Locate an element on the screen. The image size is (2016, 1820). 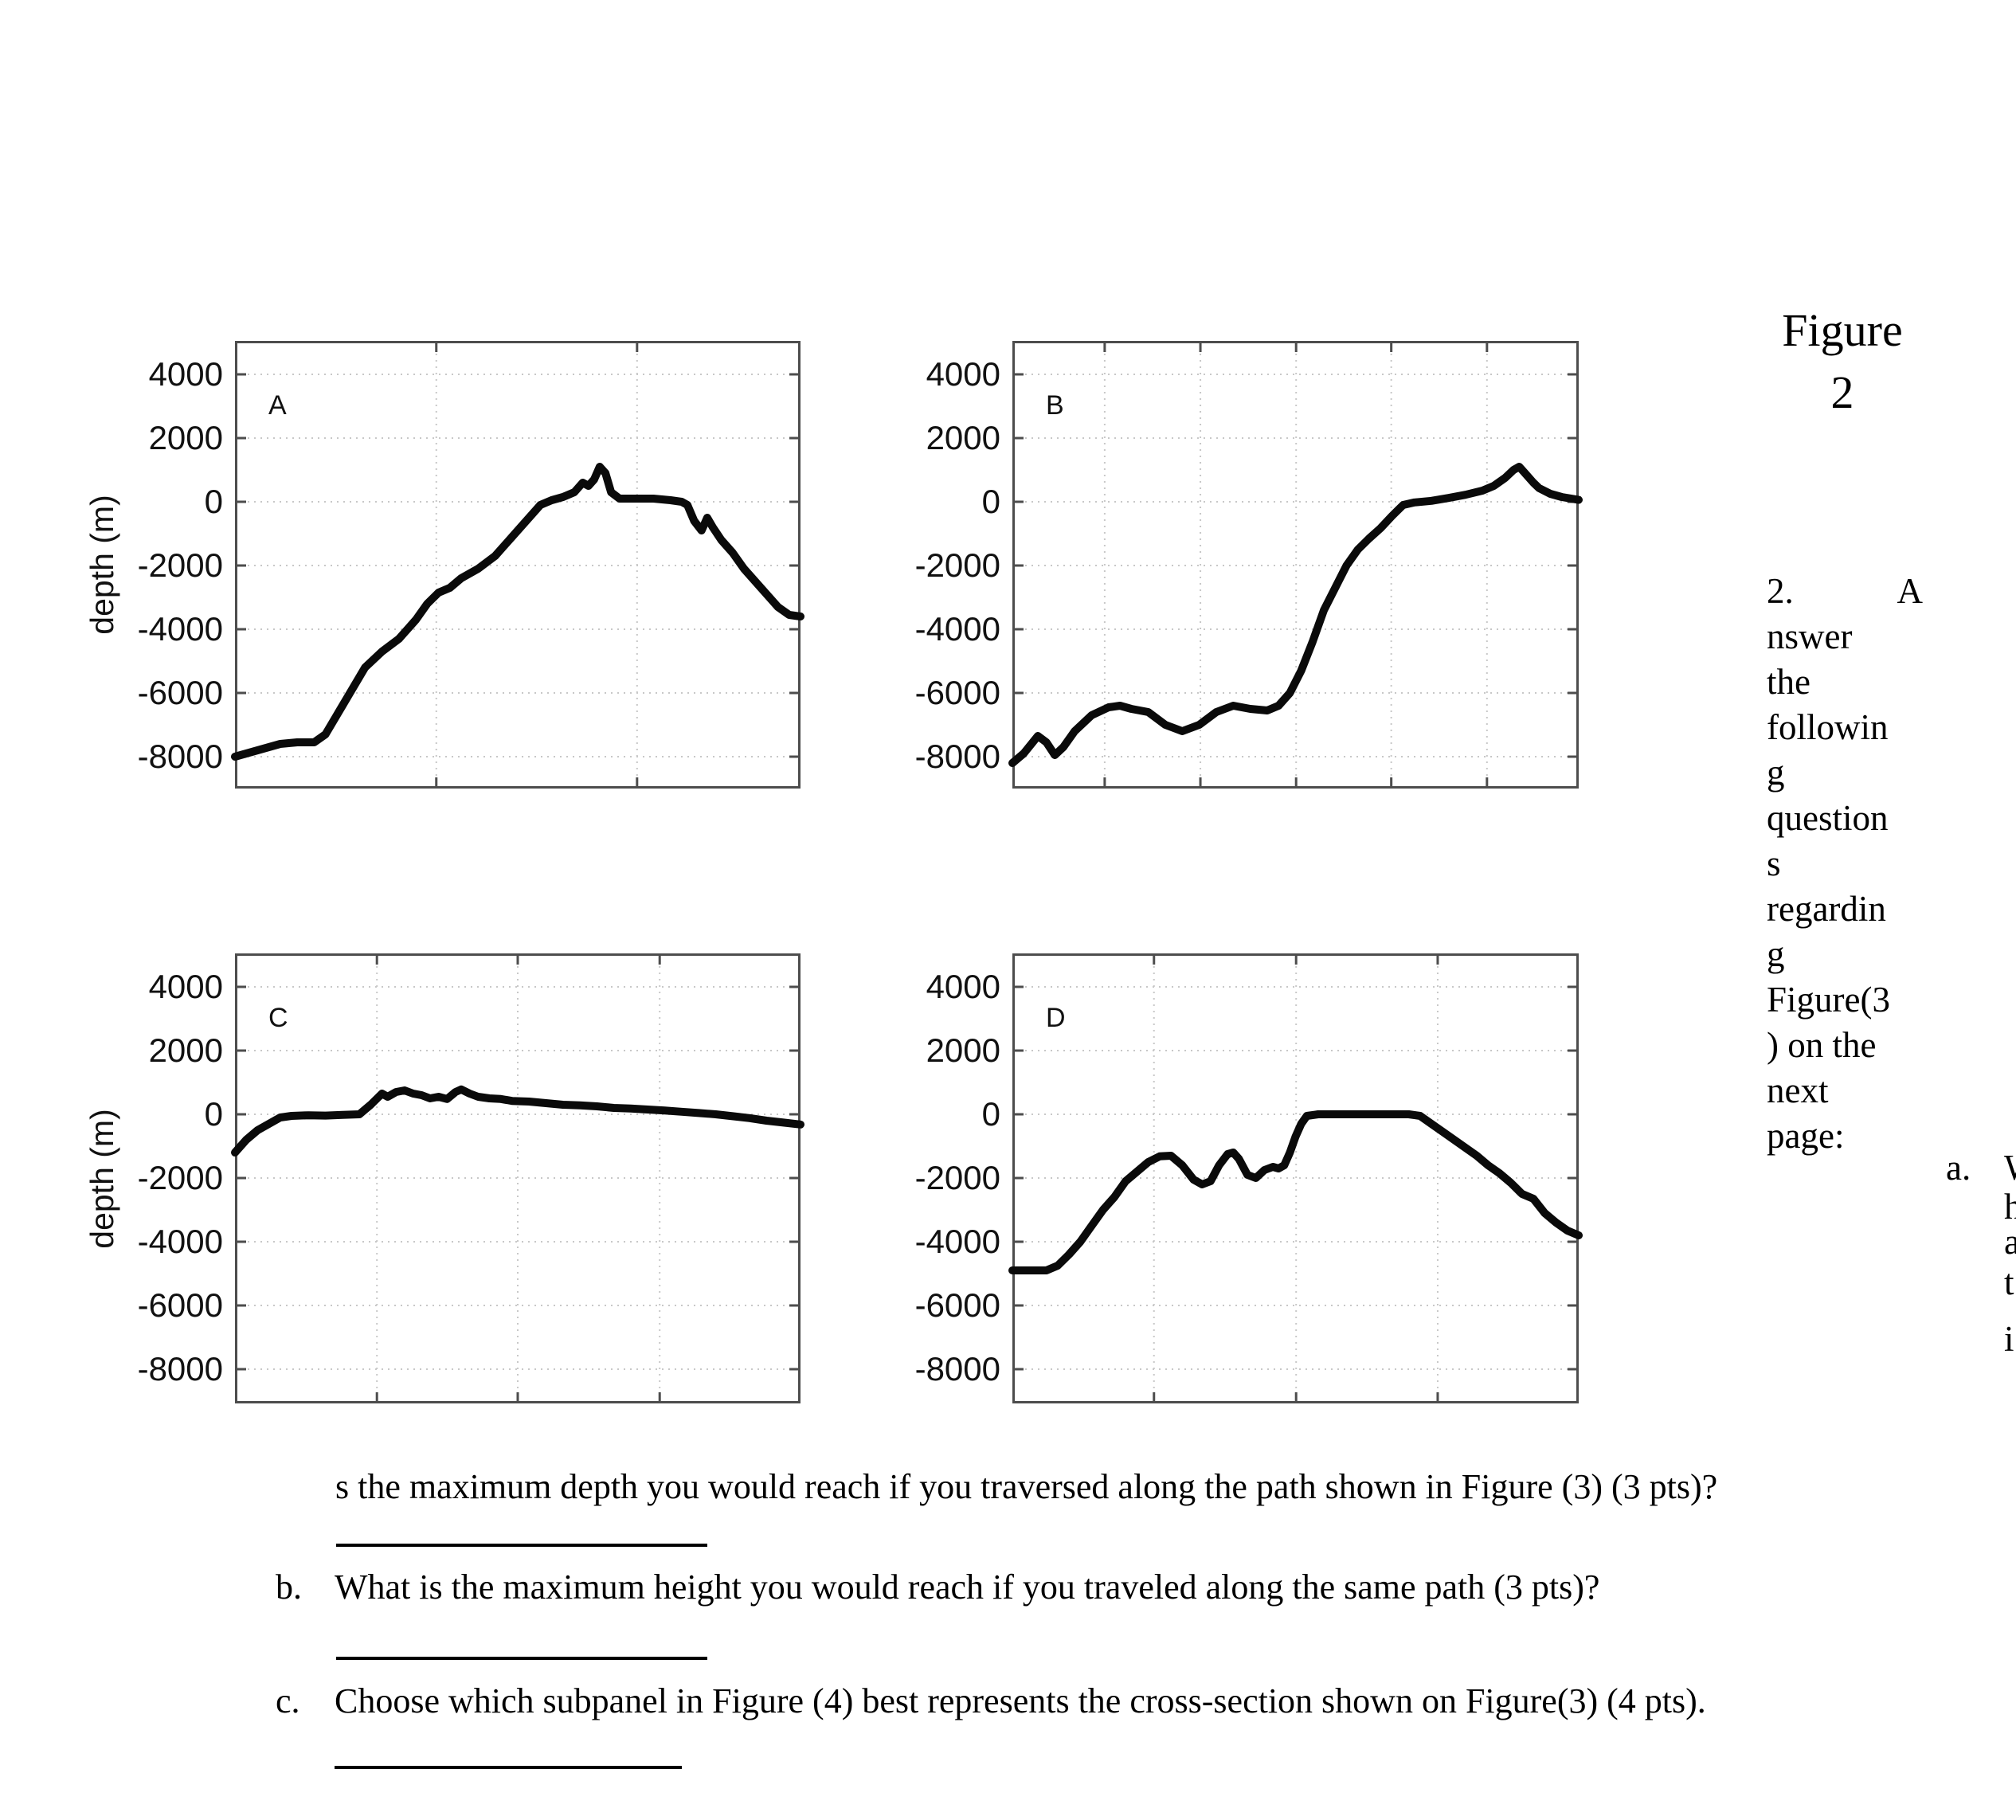
clipped-line-fragment: t is located at coordinates (2009, 1282).